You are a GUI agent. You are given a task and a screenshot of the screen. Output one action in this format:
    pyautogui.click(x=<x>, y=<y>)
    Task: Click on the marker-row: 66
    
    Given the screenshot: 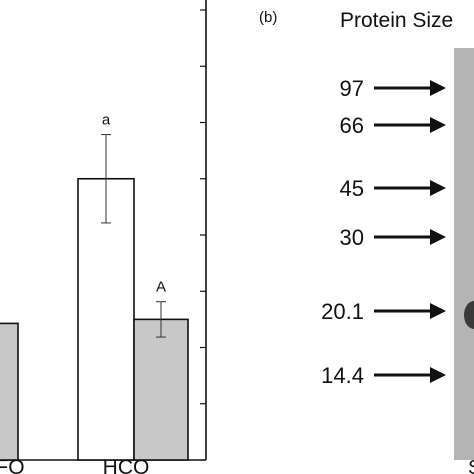 What is the action you would take?
    pyautogui.click(x=393, y=125)
    